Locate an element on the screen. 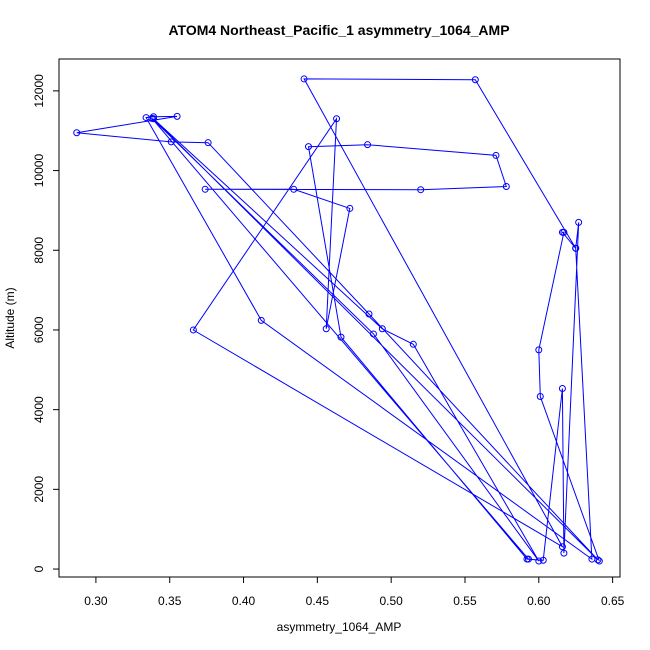  y-tick-label: 0 is located at coordinates (39, 568).